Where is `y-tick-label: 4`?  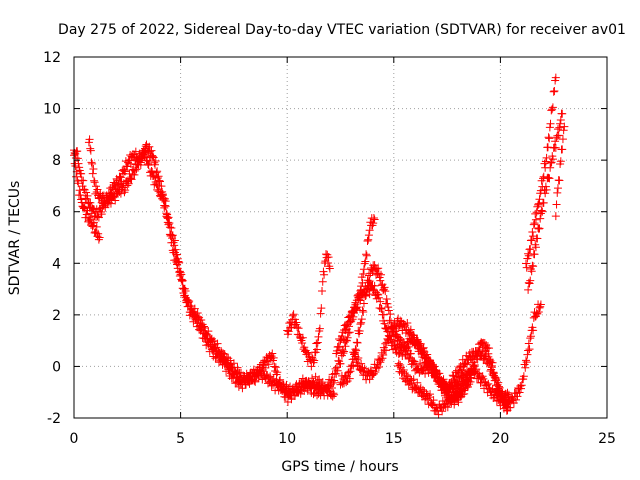 y-tick-label: 4 is located at coordinates (56, 264).